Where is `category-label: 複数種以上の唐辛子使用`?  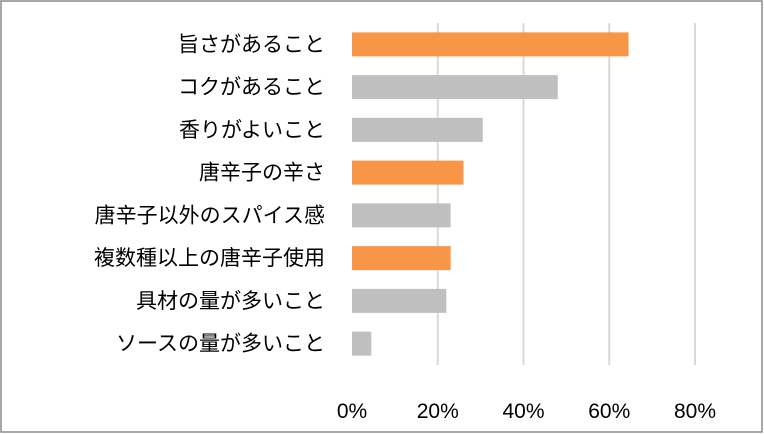 category-label: 複数種以上の唐辛子使用 is located at coordinates (209, 258).